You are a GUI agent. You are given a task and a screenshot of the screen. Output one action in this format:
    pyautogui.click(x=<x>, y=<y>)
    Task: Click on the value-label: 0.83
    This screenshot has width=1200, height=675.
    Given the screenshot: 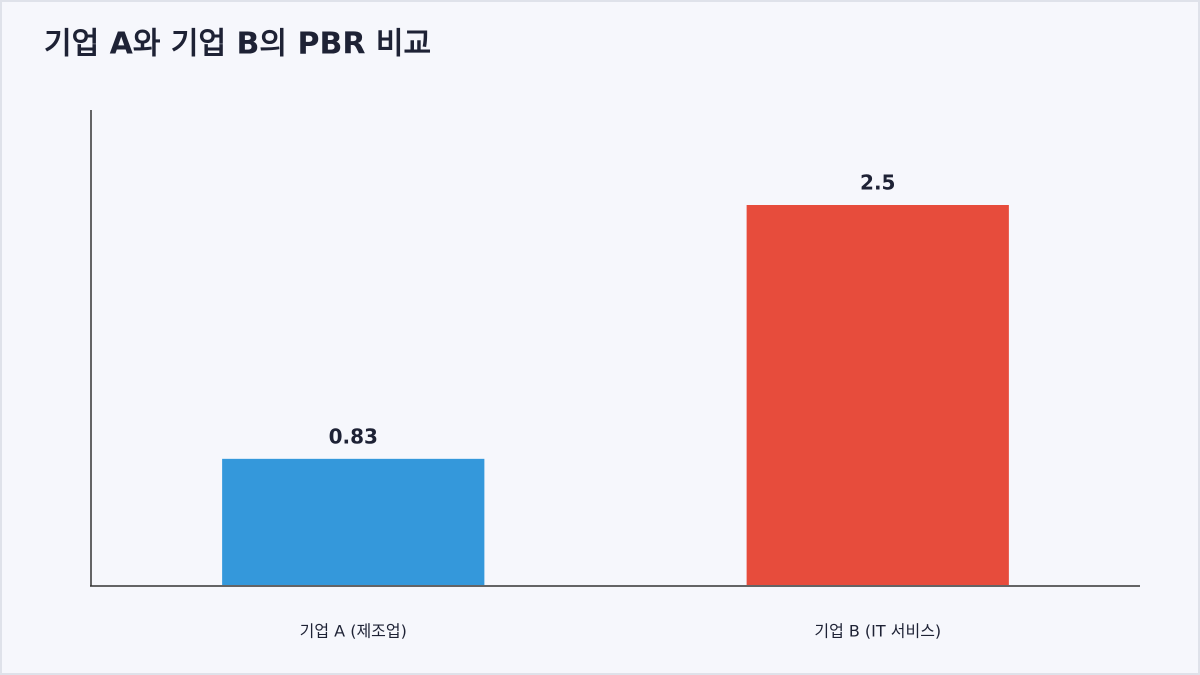 What is the action you would take?
    pyautogui.click(x=353, y=436)
    